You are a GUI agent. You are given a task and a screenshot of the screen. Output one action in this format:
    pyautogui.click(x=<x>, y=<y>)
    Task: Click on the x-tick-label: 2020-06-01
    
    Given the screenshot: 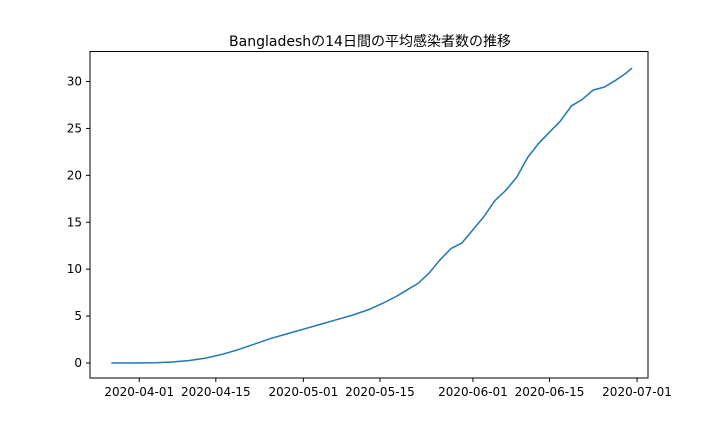 What is the action you would take?
    pyautogui.click(x=473, y=392)
    